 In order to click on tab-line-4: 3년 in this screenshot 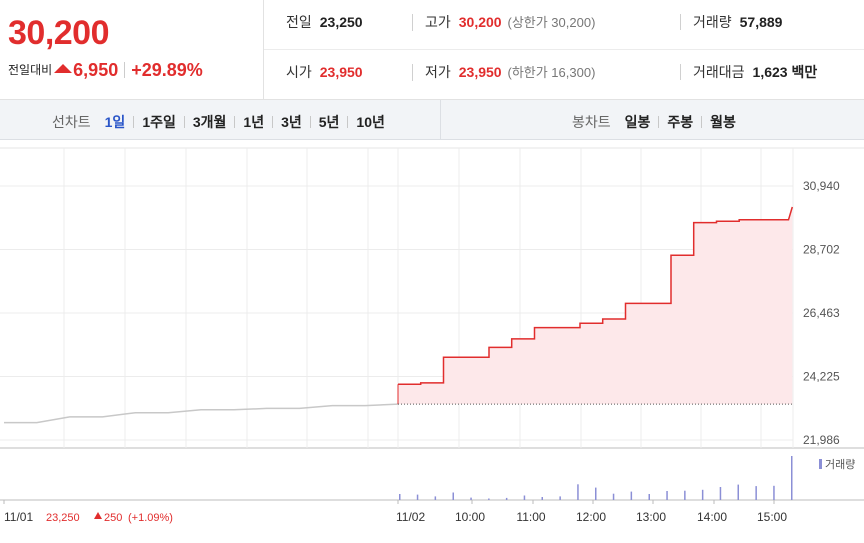, I will do `click(291, 122)`.